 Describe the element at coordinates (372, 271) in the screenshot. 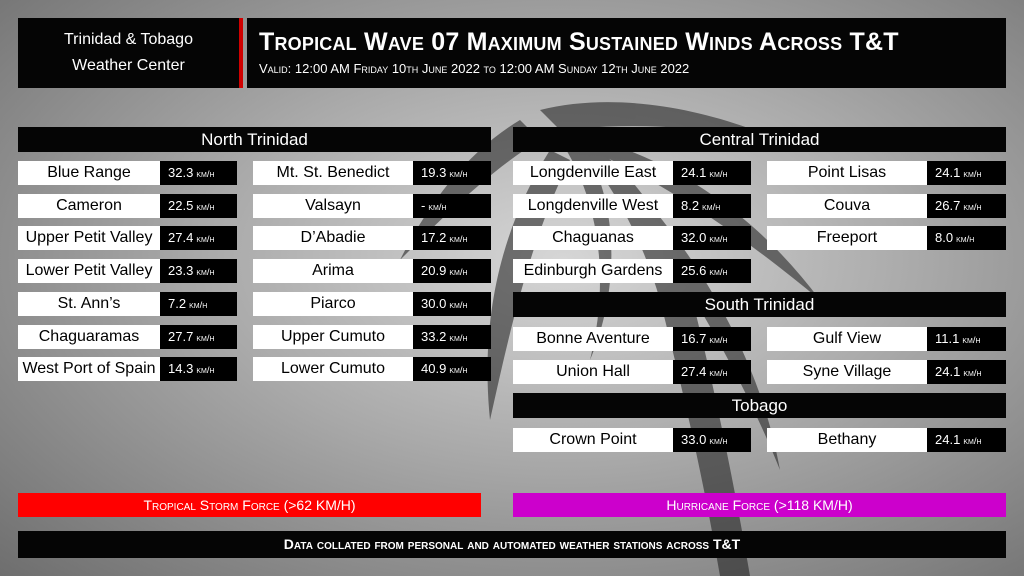

I see `station-row: Arima 20.9 km/h` at that location.